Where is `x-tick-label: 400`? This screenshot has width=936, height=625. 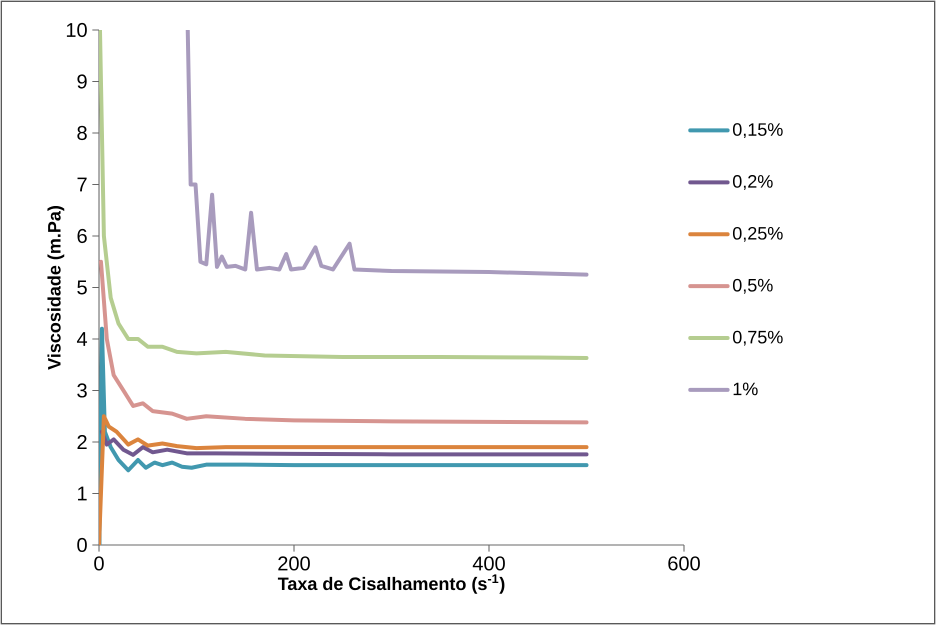
x-tick-label: 400 is located at coordinates (488, 563).